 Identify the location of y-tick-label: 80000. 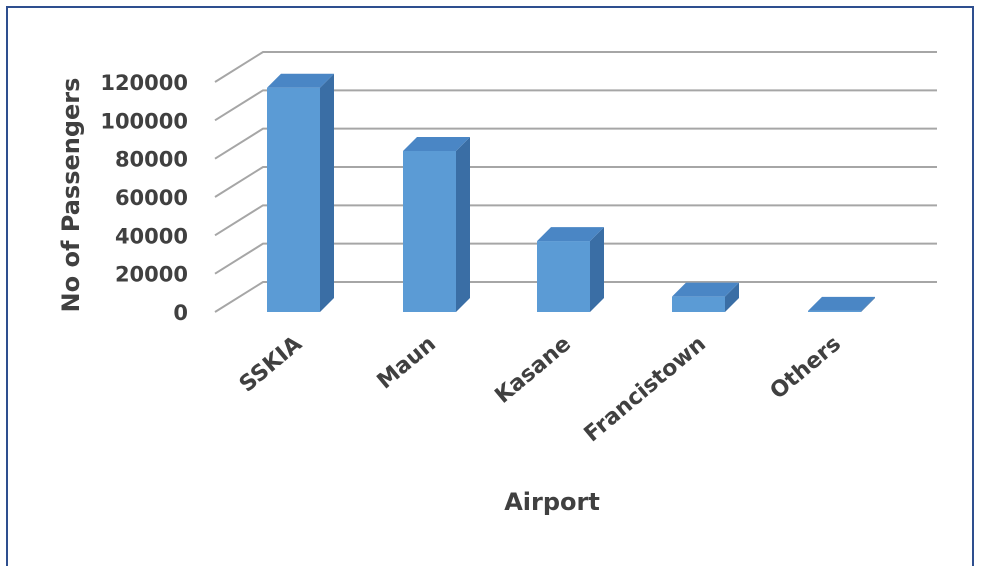
(151, 160).